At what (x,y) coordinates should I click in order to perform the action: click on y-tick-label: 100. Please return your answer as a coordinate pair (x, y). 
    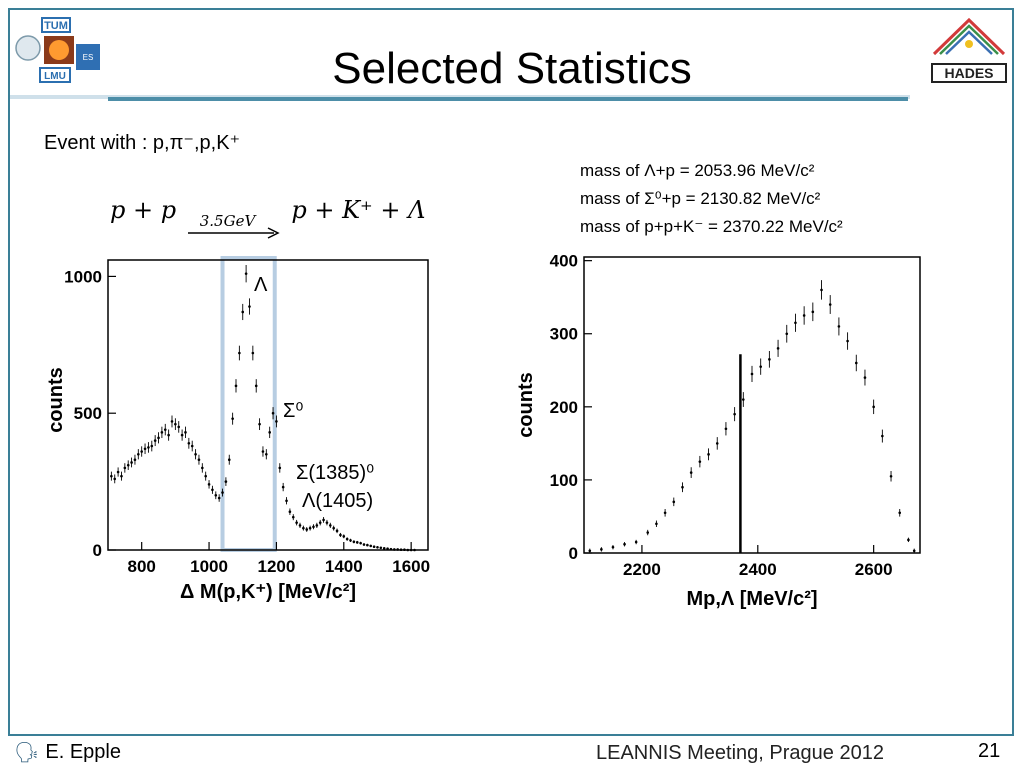
    Looking at the image, I should click on (564, 480).